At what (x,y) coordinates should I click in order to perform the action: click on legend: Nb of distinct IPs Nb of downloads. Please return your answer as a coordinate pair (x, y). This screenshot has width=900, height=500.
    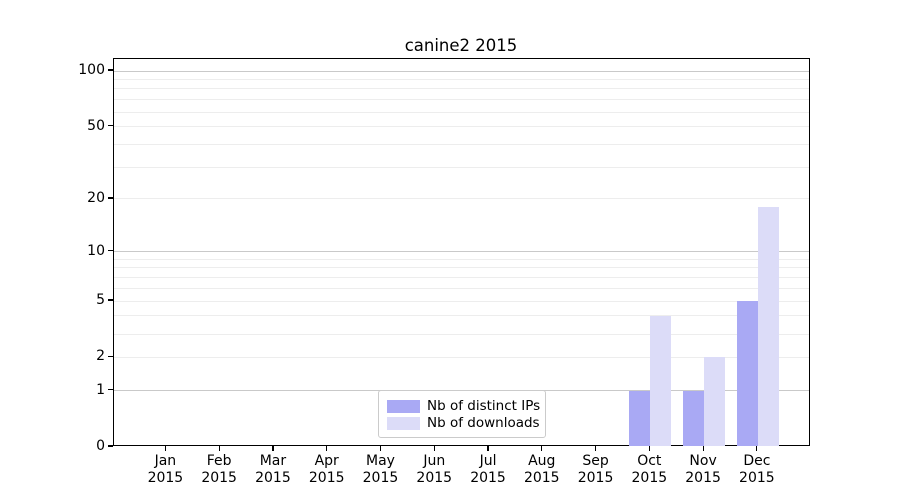
    Looking at the image, I should click on (462, 414).